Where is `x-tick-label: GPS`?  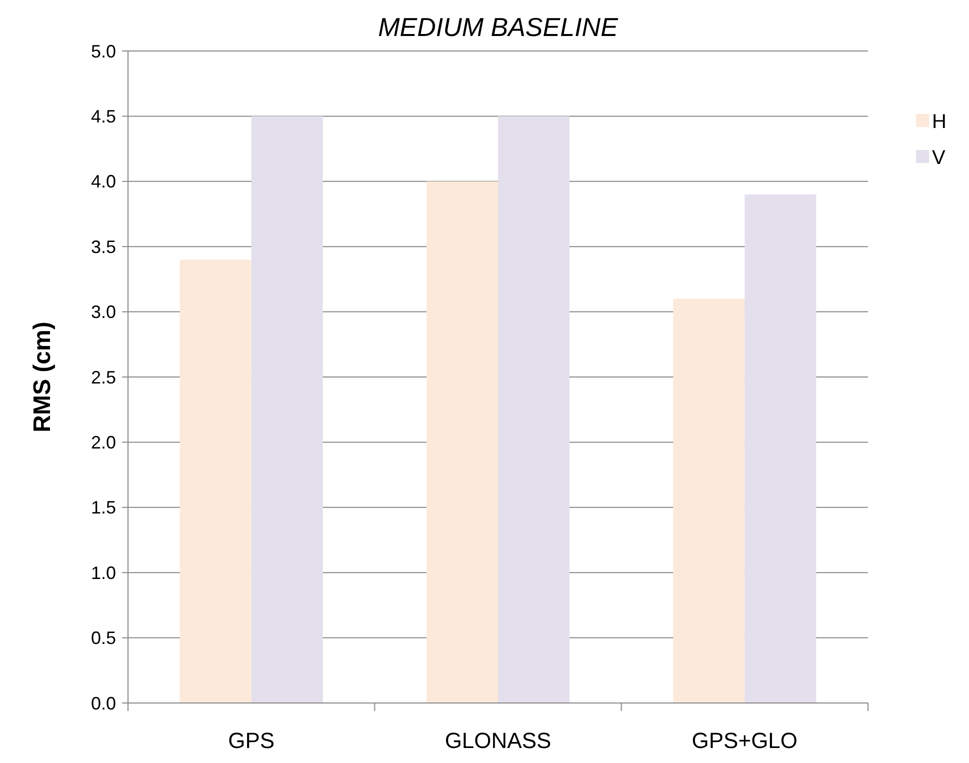 x-tick-label: GPS is located at coordinates (251, 740).